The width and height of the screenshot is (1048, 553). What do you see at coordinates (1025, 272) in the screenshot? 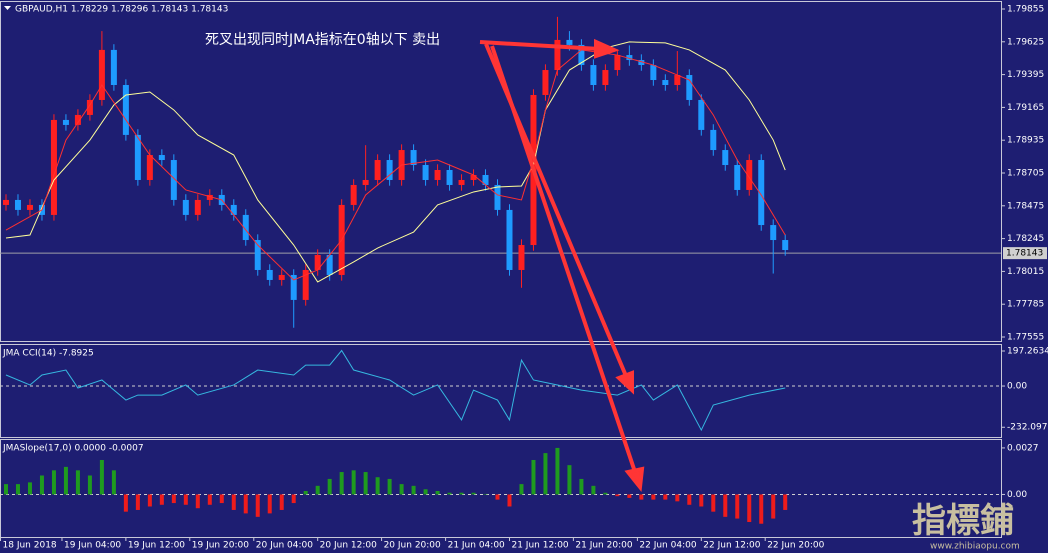
I see `y-tick-label: 1.78015` at bounding box center [1025, 272].